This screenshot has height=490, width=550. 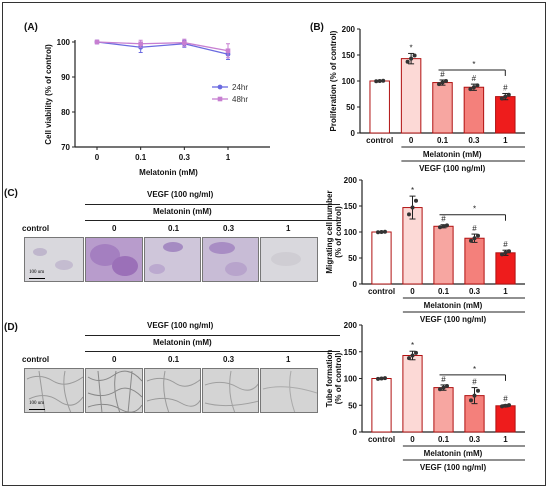 I want to click on y-tick-label-d: 50, so click(x=352, y=405).